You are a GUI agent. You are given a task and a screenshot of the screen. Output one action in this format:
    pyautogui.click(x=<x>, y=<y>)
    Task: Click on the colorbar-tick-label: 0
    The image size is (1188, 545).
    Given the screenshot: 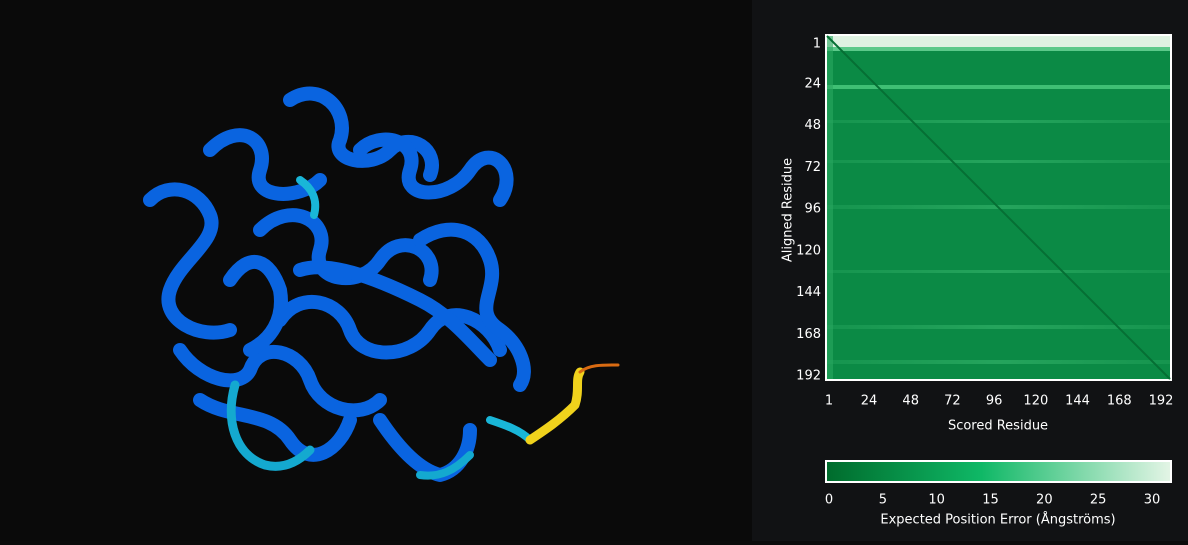 What is the action you would take?
    pyautogui.click(x=829, y=500)
    